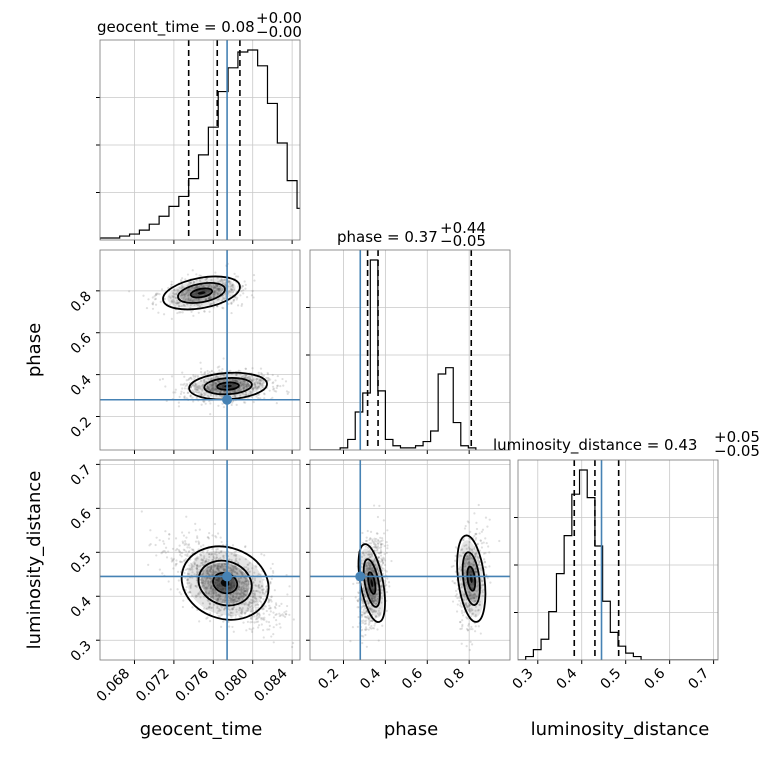 The width and height of the screenshot is (760, 760). Describe the element at coordinates (360, 576) in the screenshot. I see `truth-point-lumdist-vs-phase` at that location.